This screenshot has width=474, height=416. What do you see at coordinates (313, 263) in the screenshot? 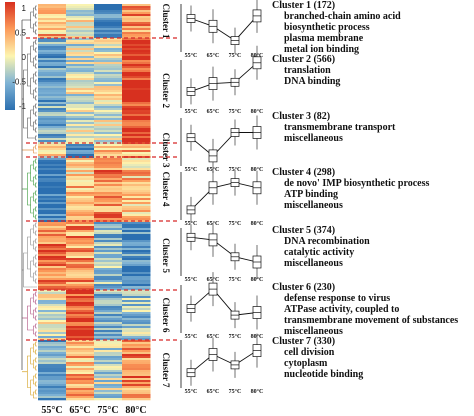
I see `go-term: miscellaneous` at bounding box center [313, 263].